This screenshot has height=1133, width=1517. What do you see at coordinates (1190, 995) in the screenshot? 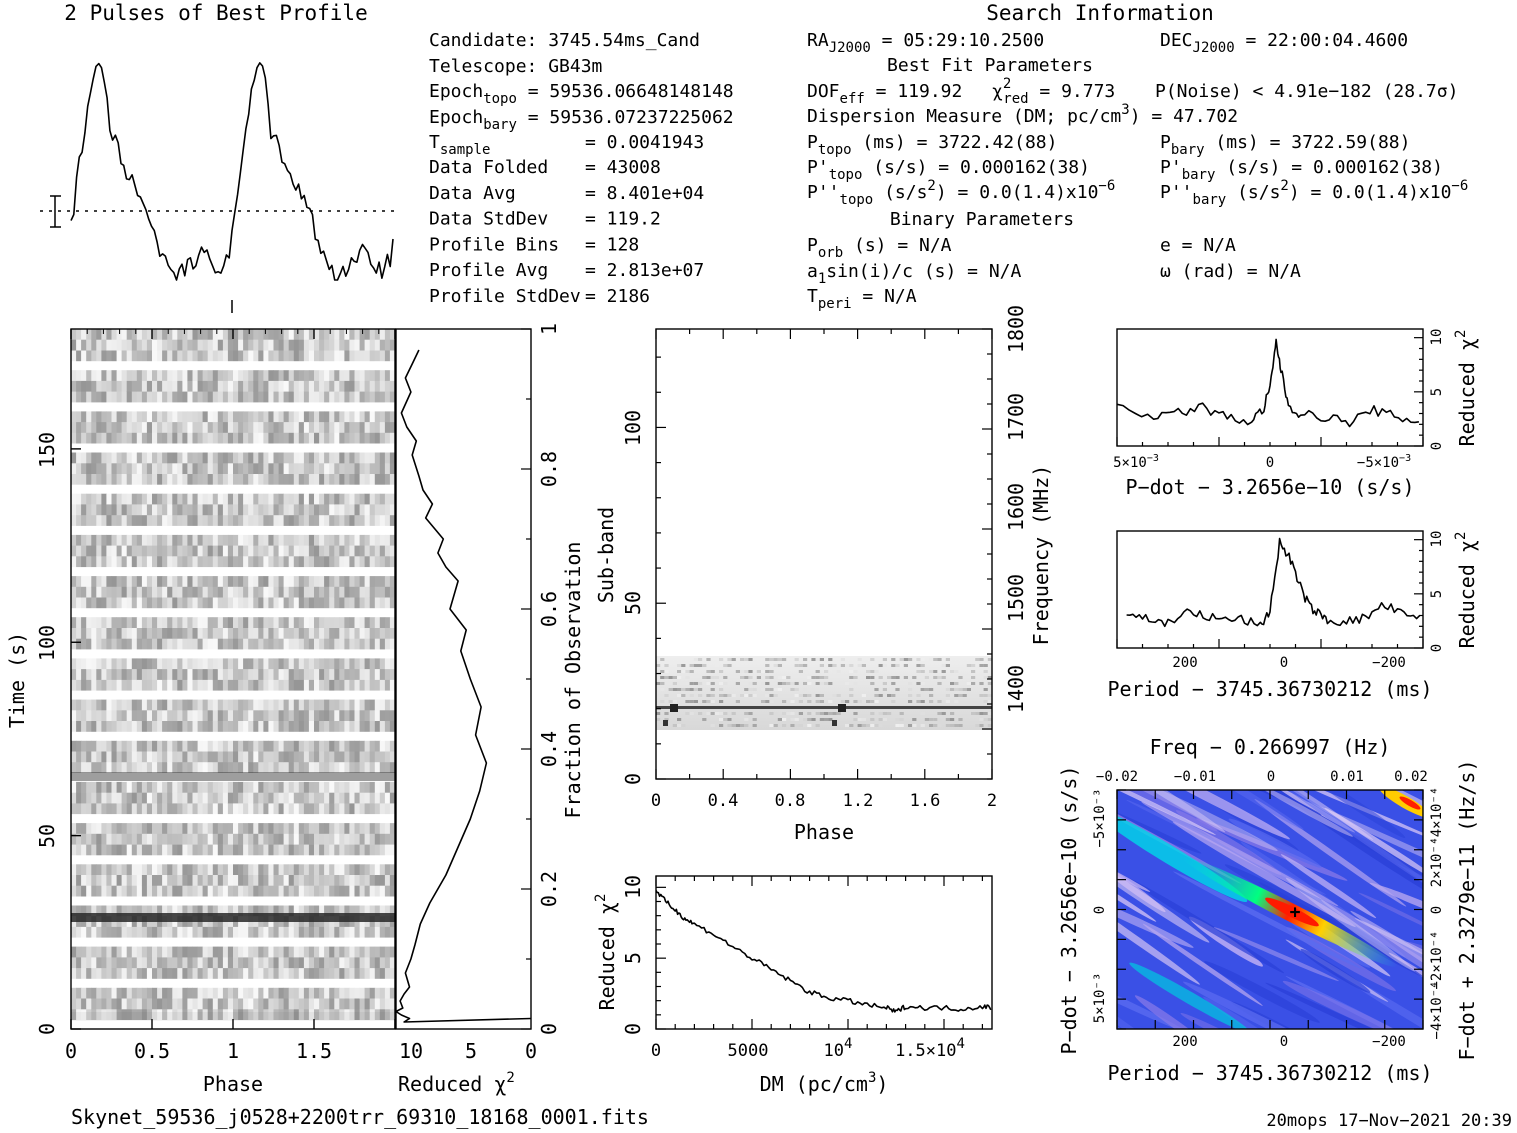
I see `ppdot-cyan-lower` at bounding box center [1190, 995].